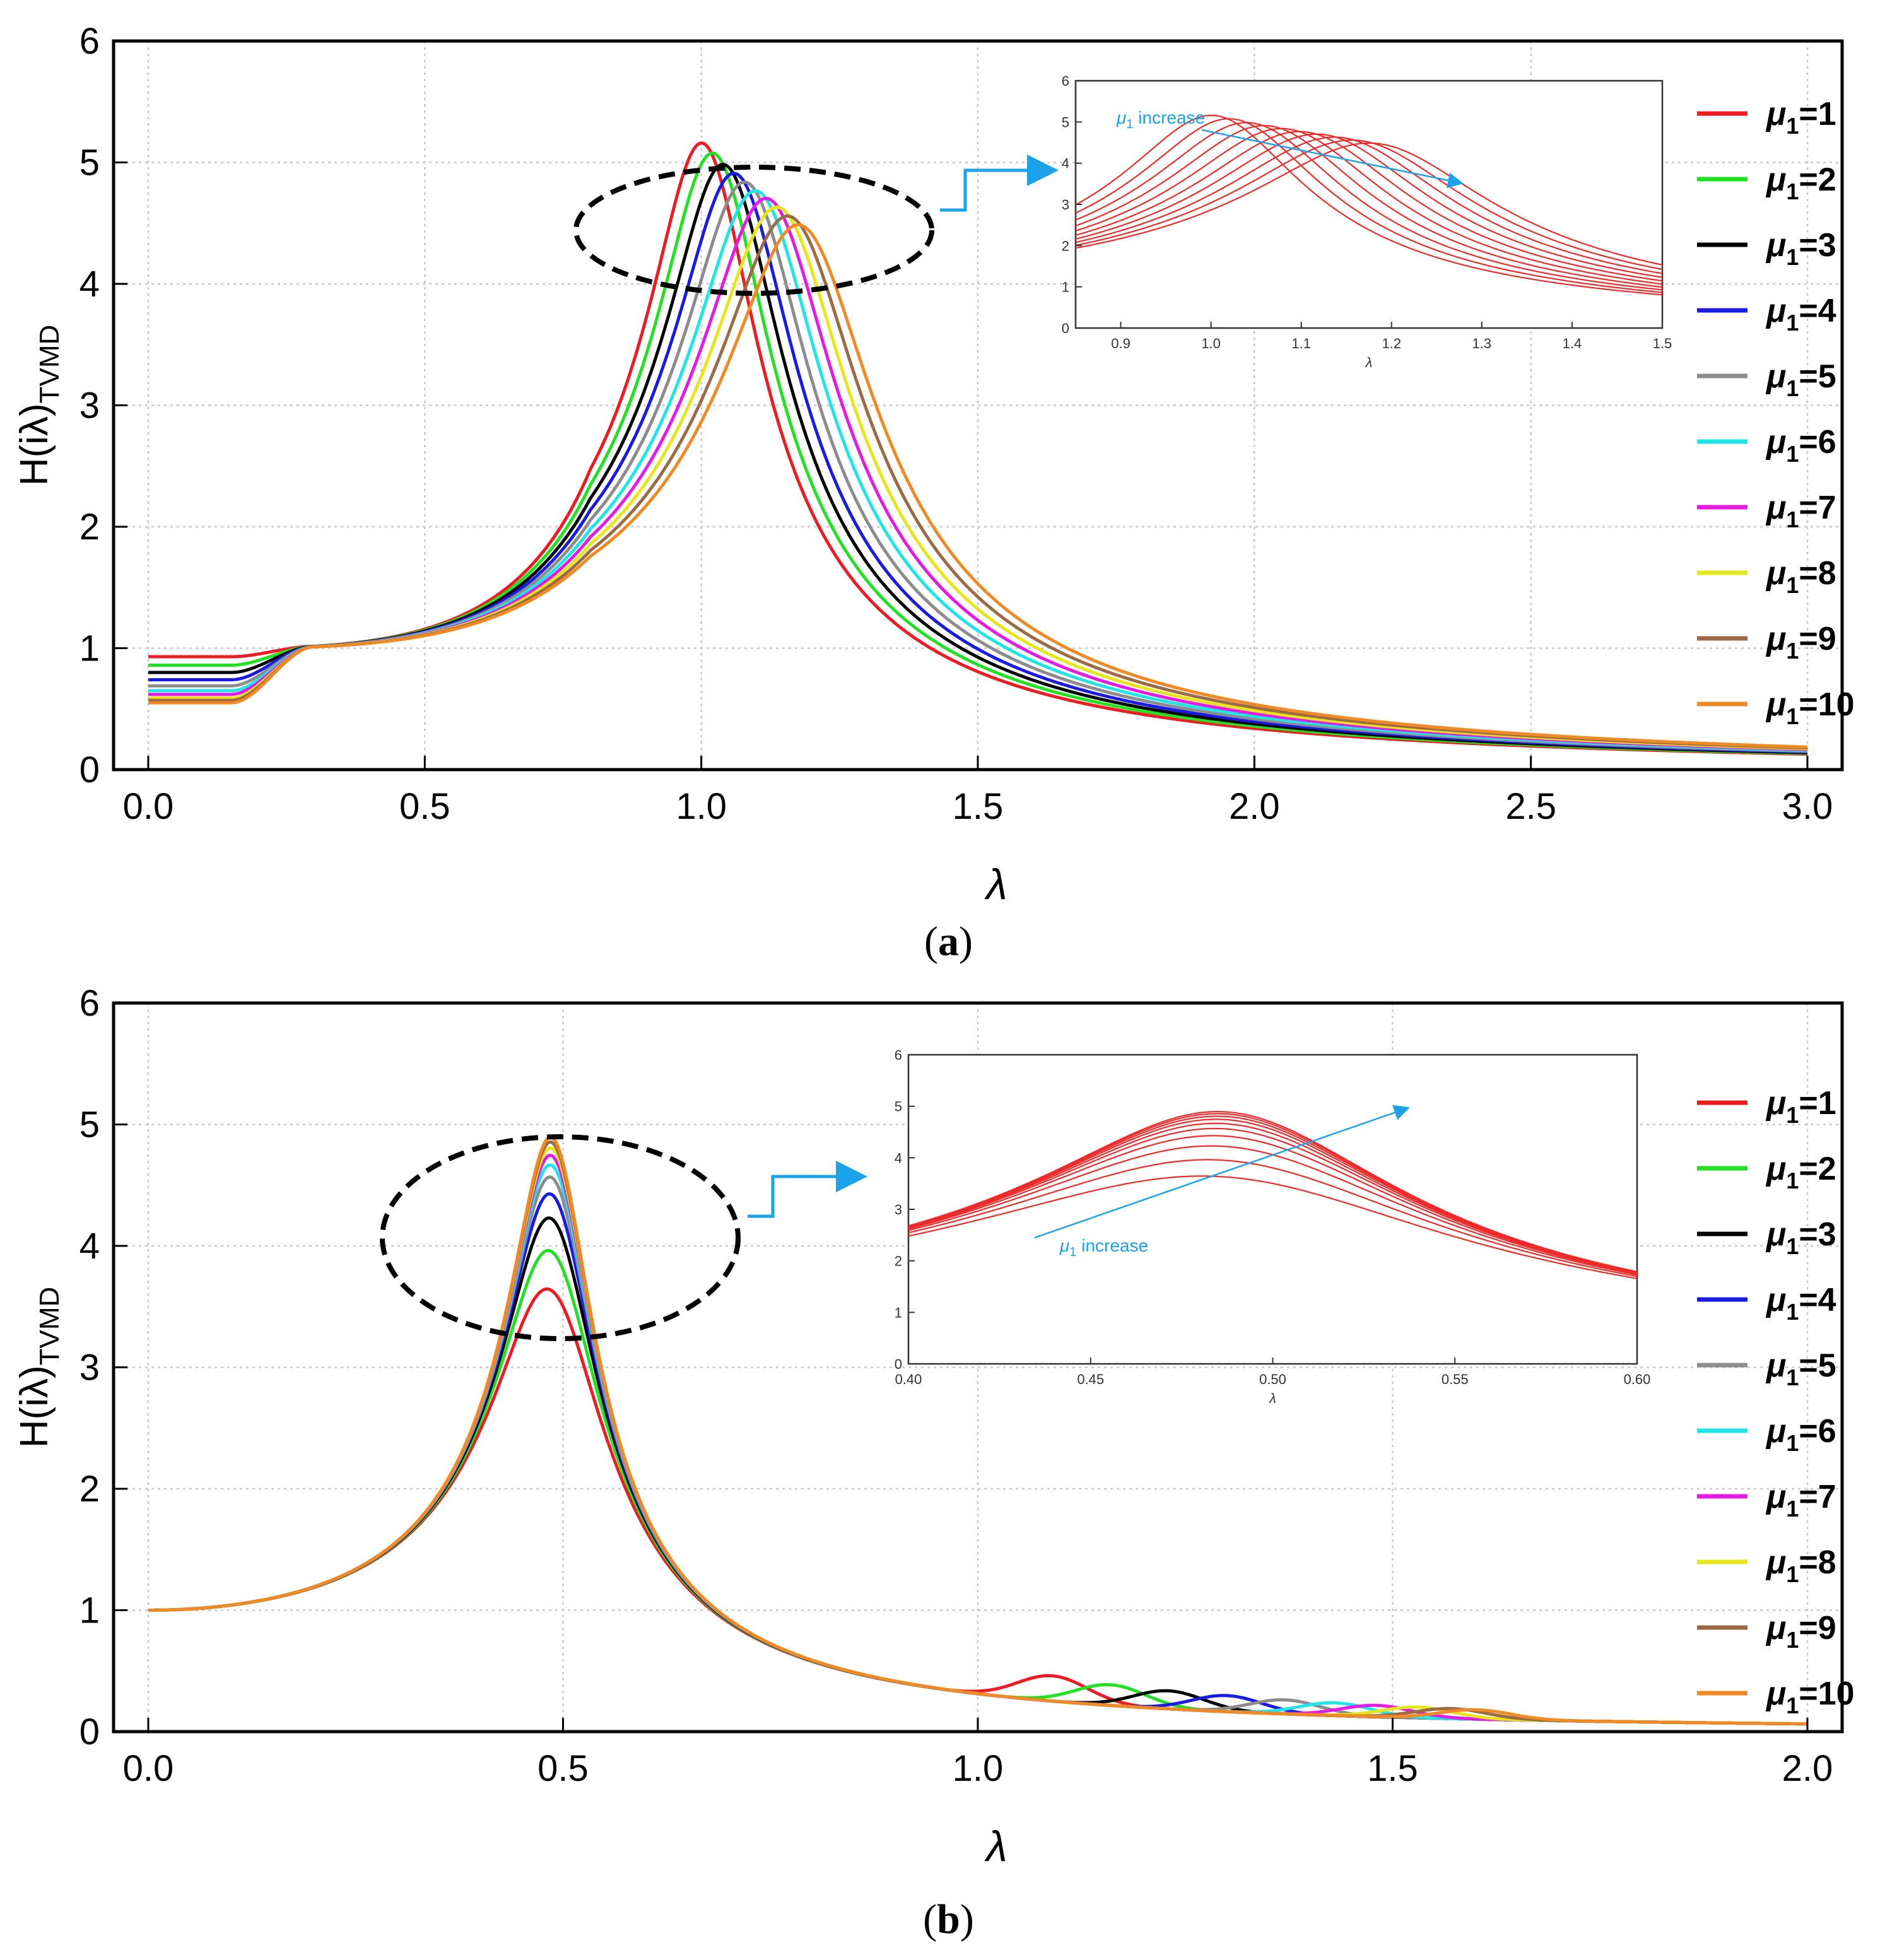  What do you see at coordinates (1800, 446) in the screenshot?
I see `legend-label-6: μ1=6` at bounding box center [1800, 446].